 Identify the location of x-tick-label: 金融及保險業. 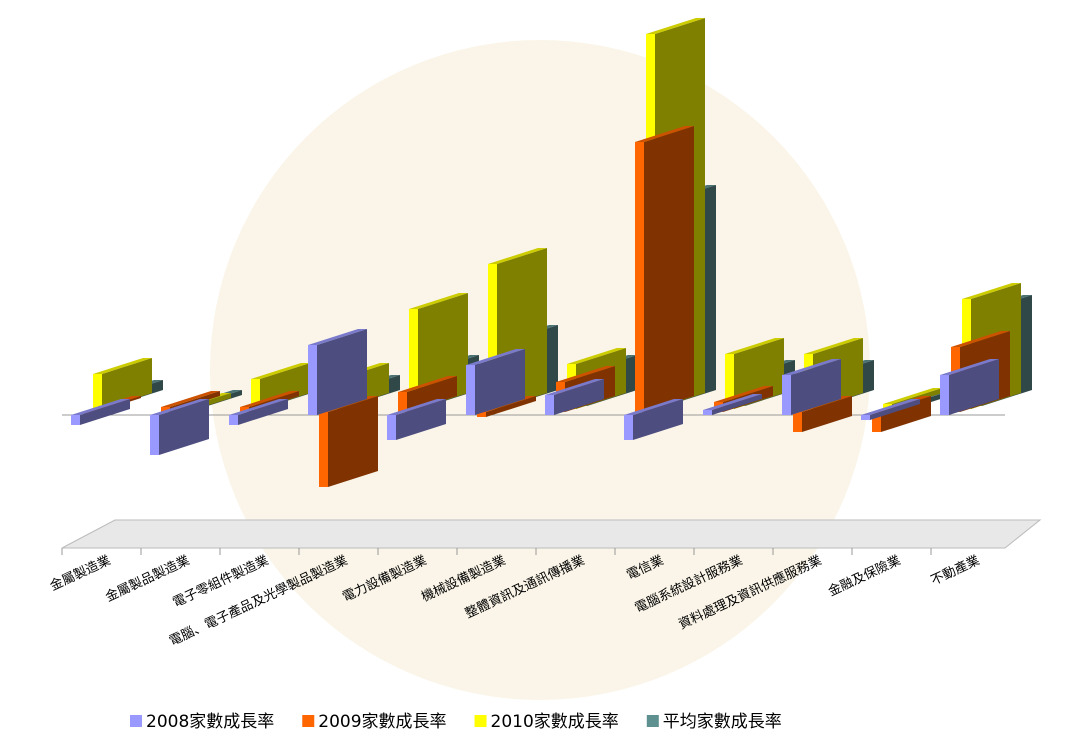
(864, 575).